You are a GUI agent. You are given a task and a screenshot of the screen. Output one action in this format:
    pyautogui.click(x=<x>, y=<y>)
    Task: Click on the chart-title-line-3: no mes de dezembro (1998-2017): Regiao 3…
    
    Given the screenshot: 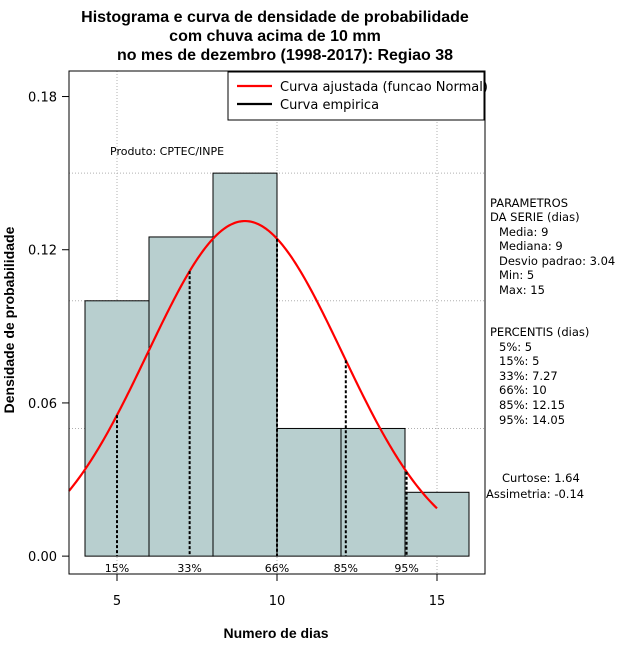 What is the action you would take?
    pyautogui.click(x=285, y=55)
    